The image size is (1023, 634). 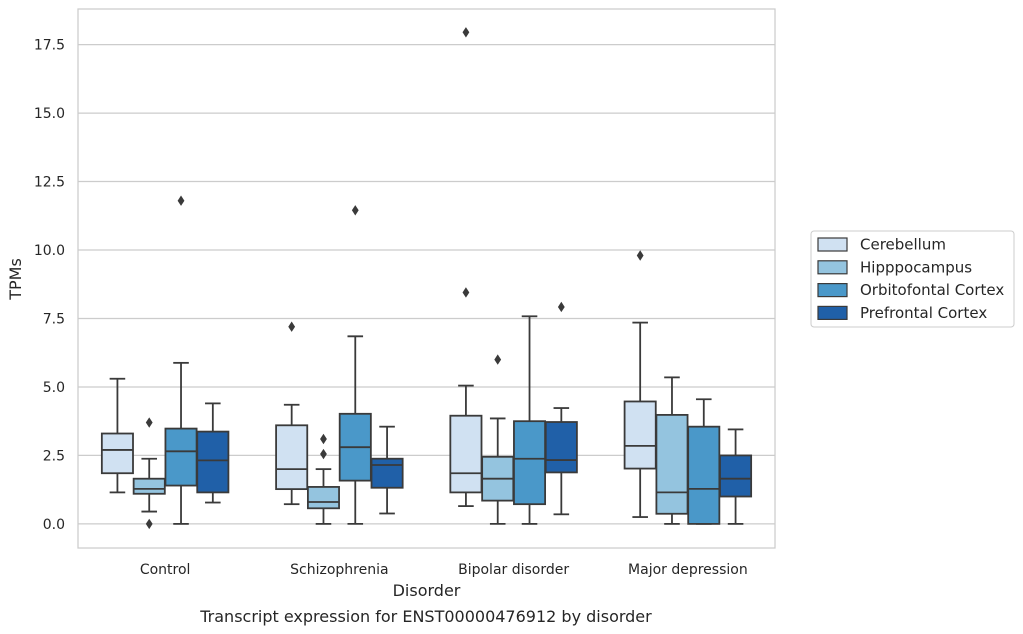 What do you see at coordinates (54, 319) in the screenshot?
I see `y-tick-label: 7.5` at bounding box center [54, 319].